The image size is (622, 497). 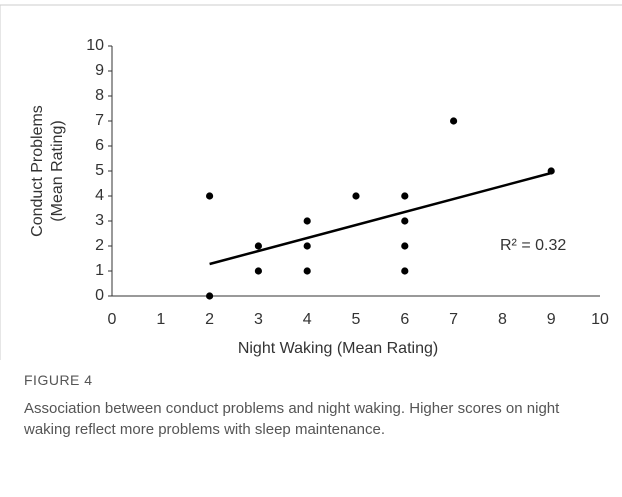 I want to click on x-tick-label: 4, so click(x=307, y=319).